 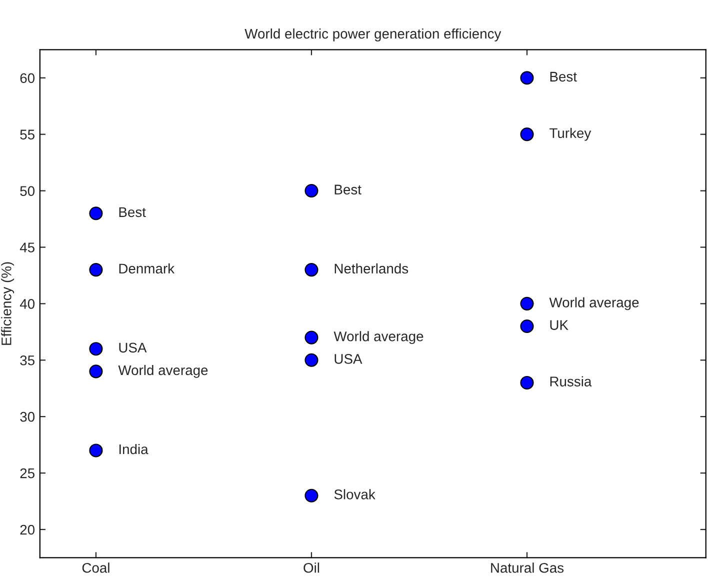 I want to click on y-tick-label: 20, so click(x=27, y=529).